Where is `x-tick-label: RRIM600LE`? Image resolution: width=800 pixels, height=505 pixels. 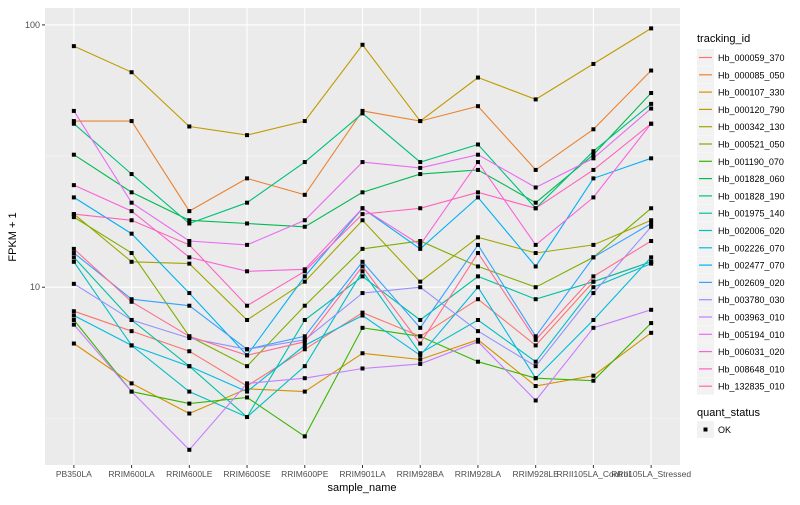 x-tick-label: RRIM600LE is located at coordinates (189, 474).